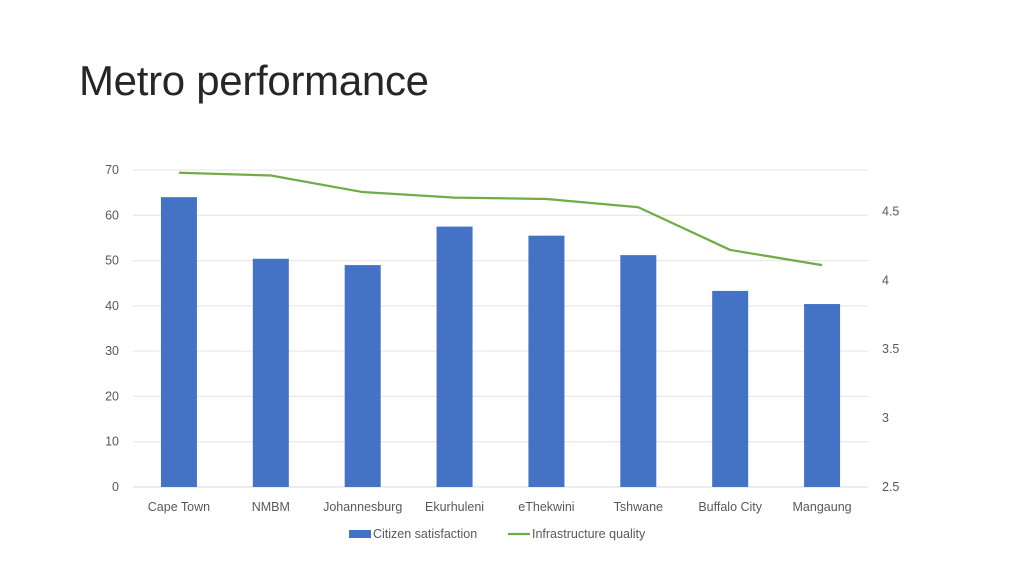  What do you see at coordinates (112, 170) in the screenshot?
I see `left-tick-label: 70` at bounding box center [112, 170].